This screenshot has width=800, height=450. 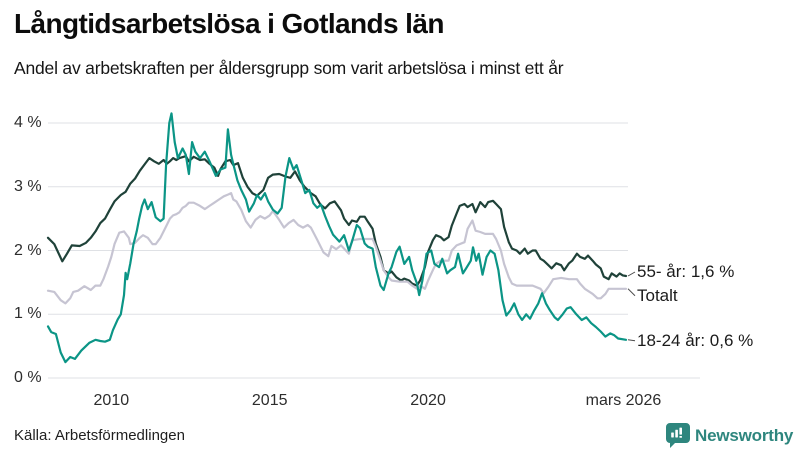 What do you see at coordinates (428, 400) in the screenshot?
I see `x-axis-tick-label: 2020` at bounding box center [428, 400].